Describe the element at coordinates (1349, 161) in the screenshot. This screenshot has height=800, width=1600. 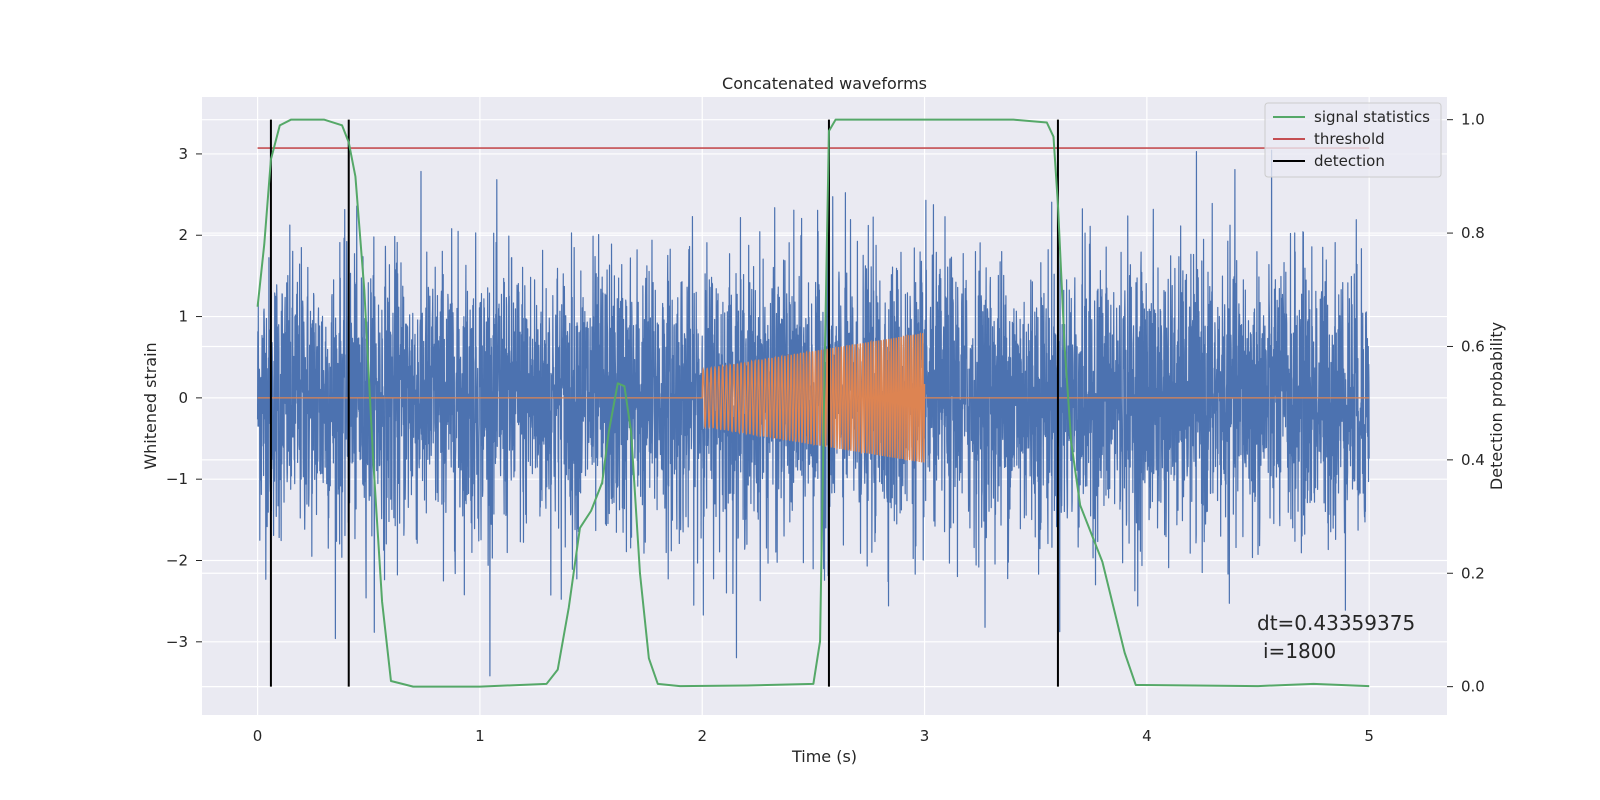
I see `legend-label-detection: detection` at that location.